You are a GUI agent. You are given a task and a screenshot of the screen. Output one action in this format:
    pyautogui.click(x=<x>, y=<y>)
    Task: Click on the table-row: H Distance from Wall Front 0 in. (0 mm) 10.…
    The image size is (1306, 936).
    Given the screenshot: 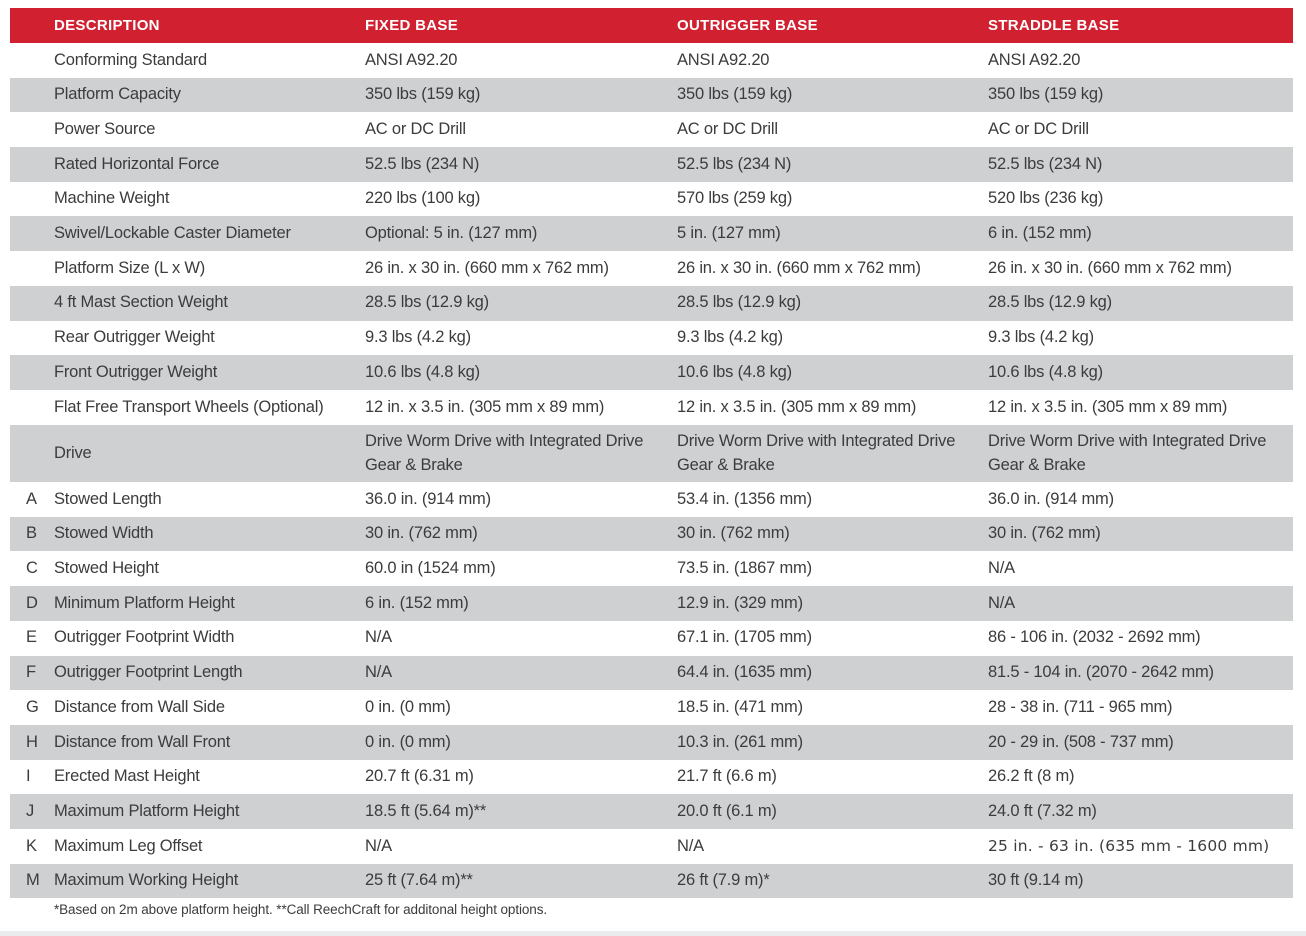 What is the action you would take?
    pyautogui.click(x=651, y=742)
    